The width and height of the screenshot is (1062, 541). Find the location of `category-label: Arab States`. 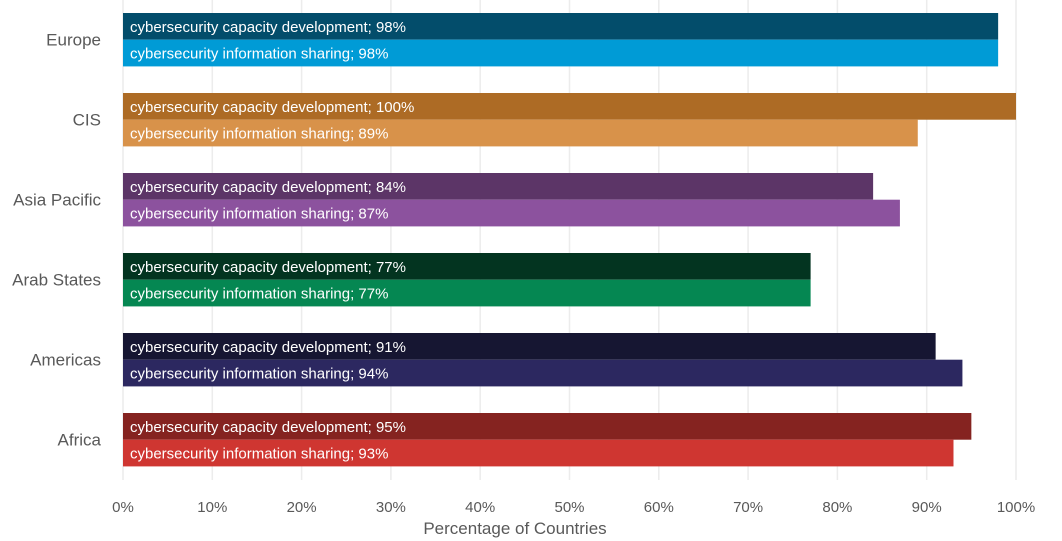

category-label: Arab States is located at coordinates (56, 280).